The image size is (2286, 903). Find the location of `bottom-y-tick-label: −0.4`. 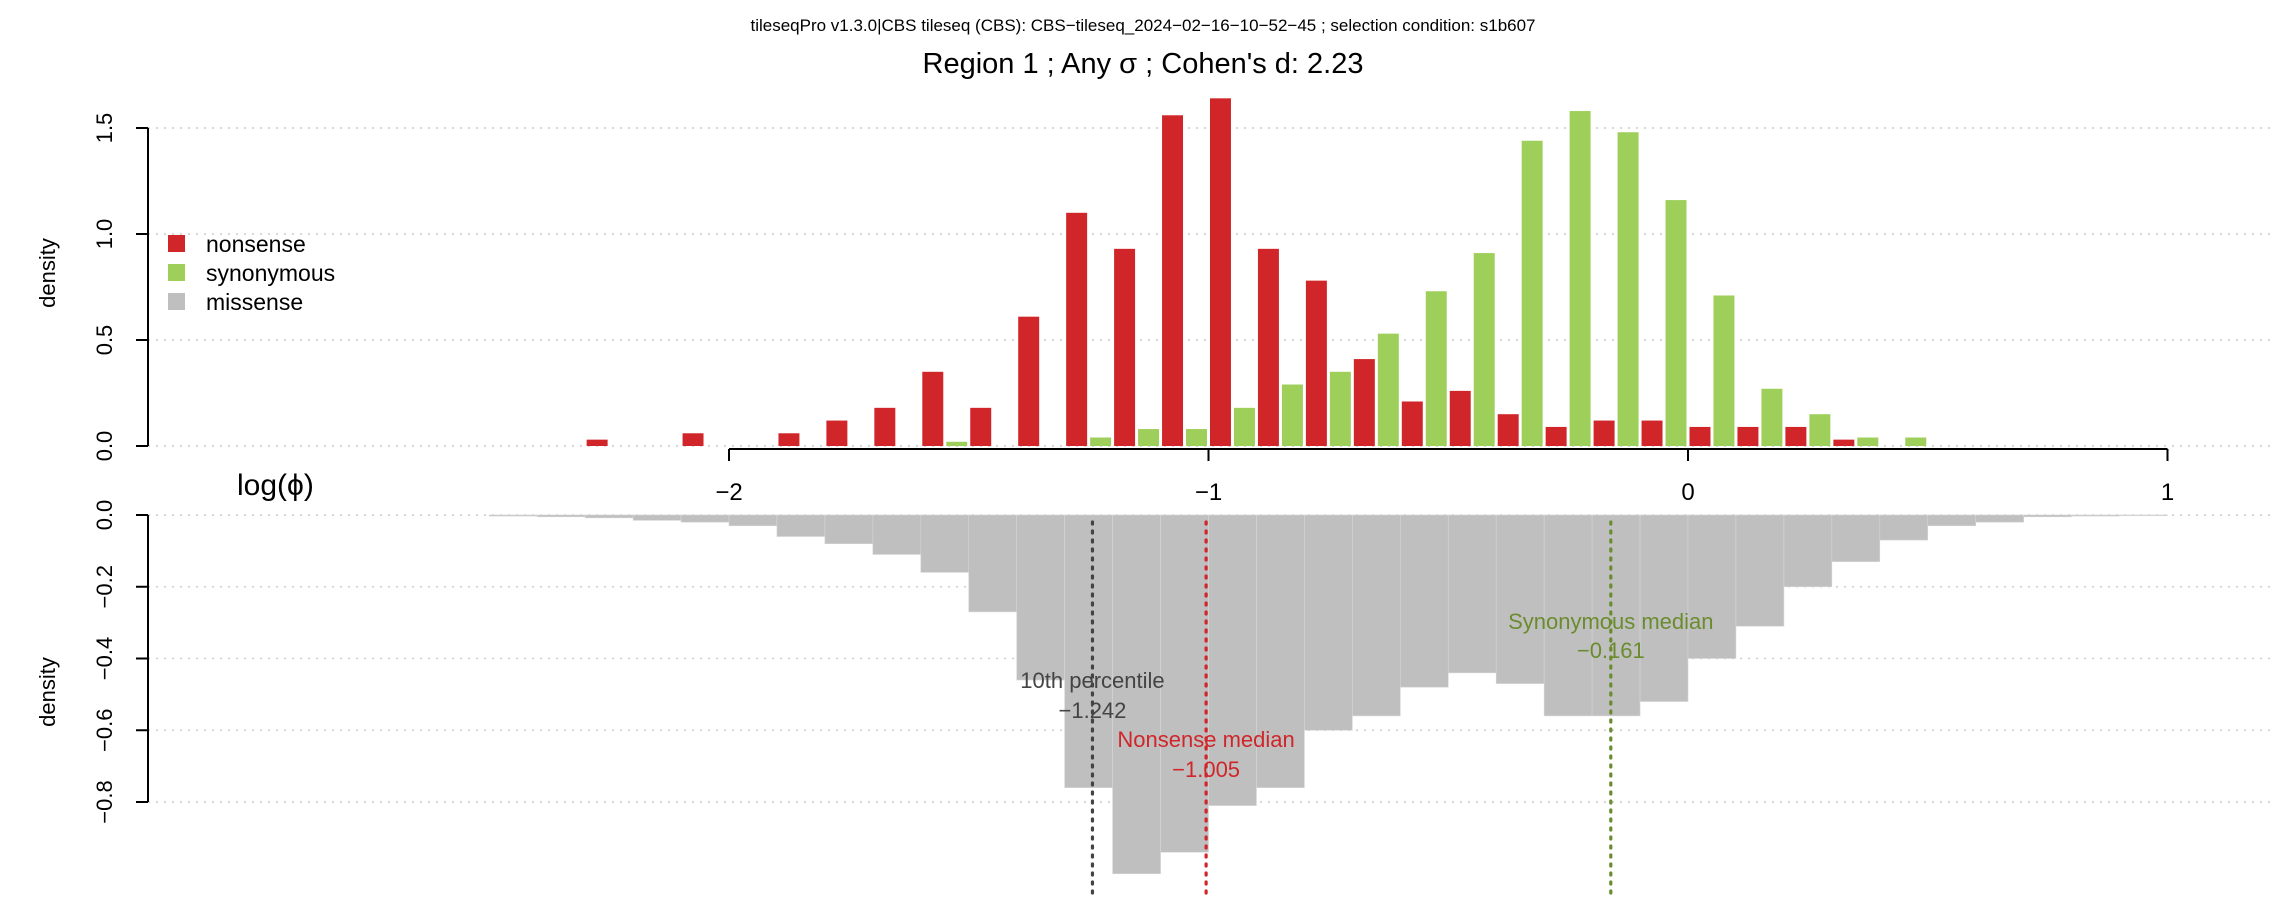

bottom-y-tick-label: −0.4 is located at coordinates (104, 658).